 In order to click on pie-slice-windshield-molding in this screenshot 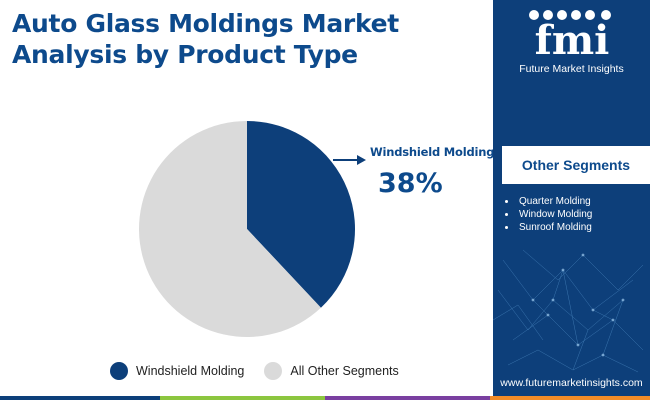, I will do `click(301, 214)`.